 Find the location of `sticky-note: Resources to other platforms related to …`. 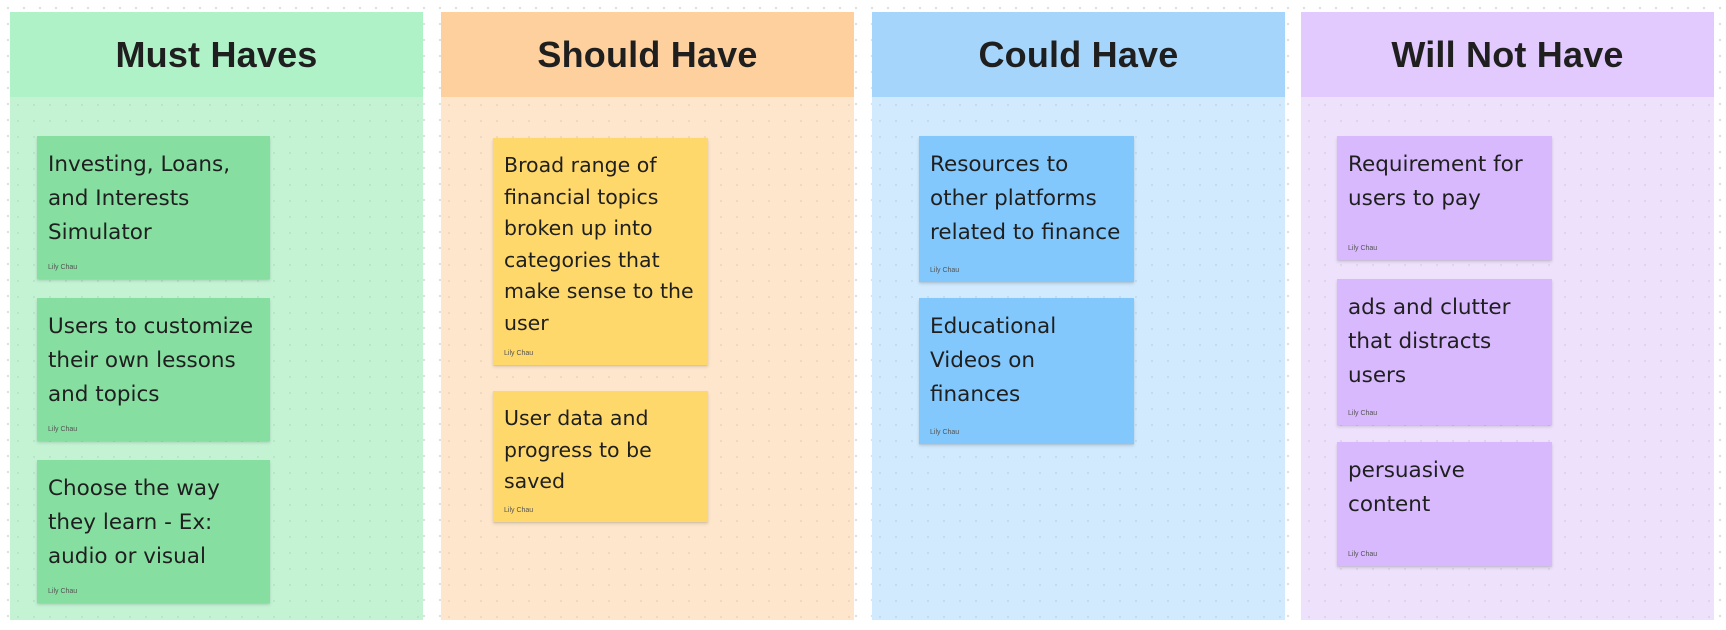

sticky-note: Resources to other platforms related to … is located at coordinates (1026, 209).